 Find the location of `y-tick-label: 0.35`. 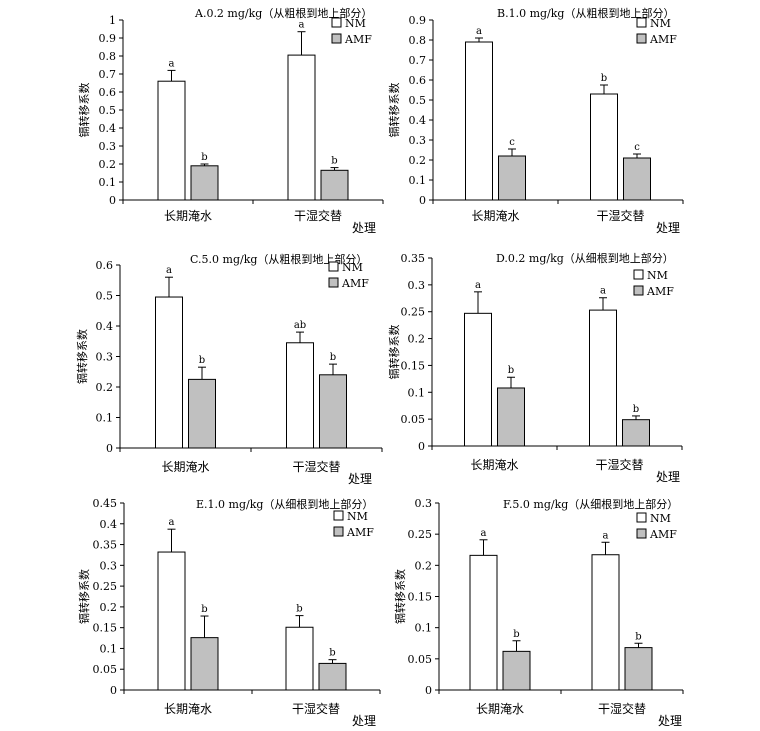

y-tick-label: 0.35 is located at coordinates (413, 258).